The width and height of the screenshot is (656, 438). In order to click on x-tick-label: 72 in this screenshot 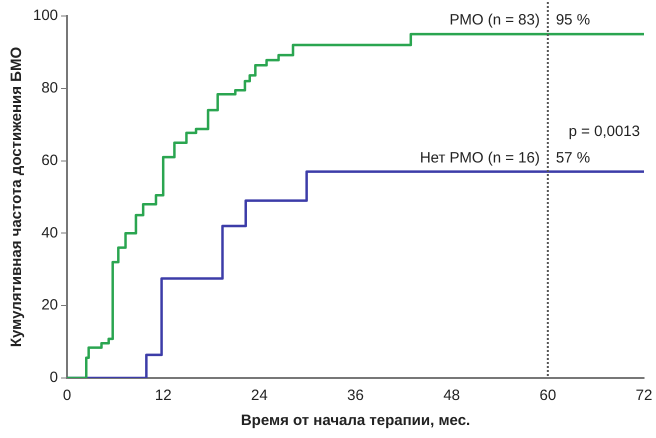, I will do `click(644, 395)`.